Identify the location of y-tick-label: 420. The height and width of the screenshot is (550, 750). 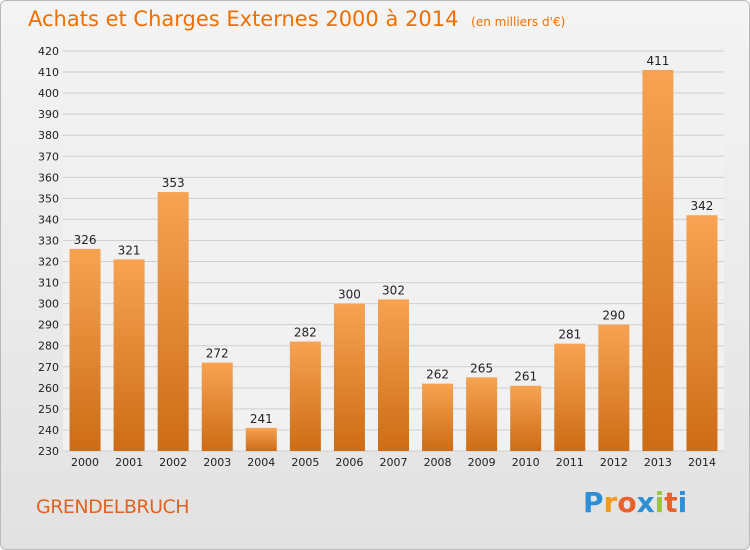
(48, 51).